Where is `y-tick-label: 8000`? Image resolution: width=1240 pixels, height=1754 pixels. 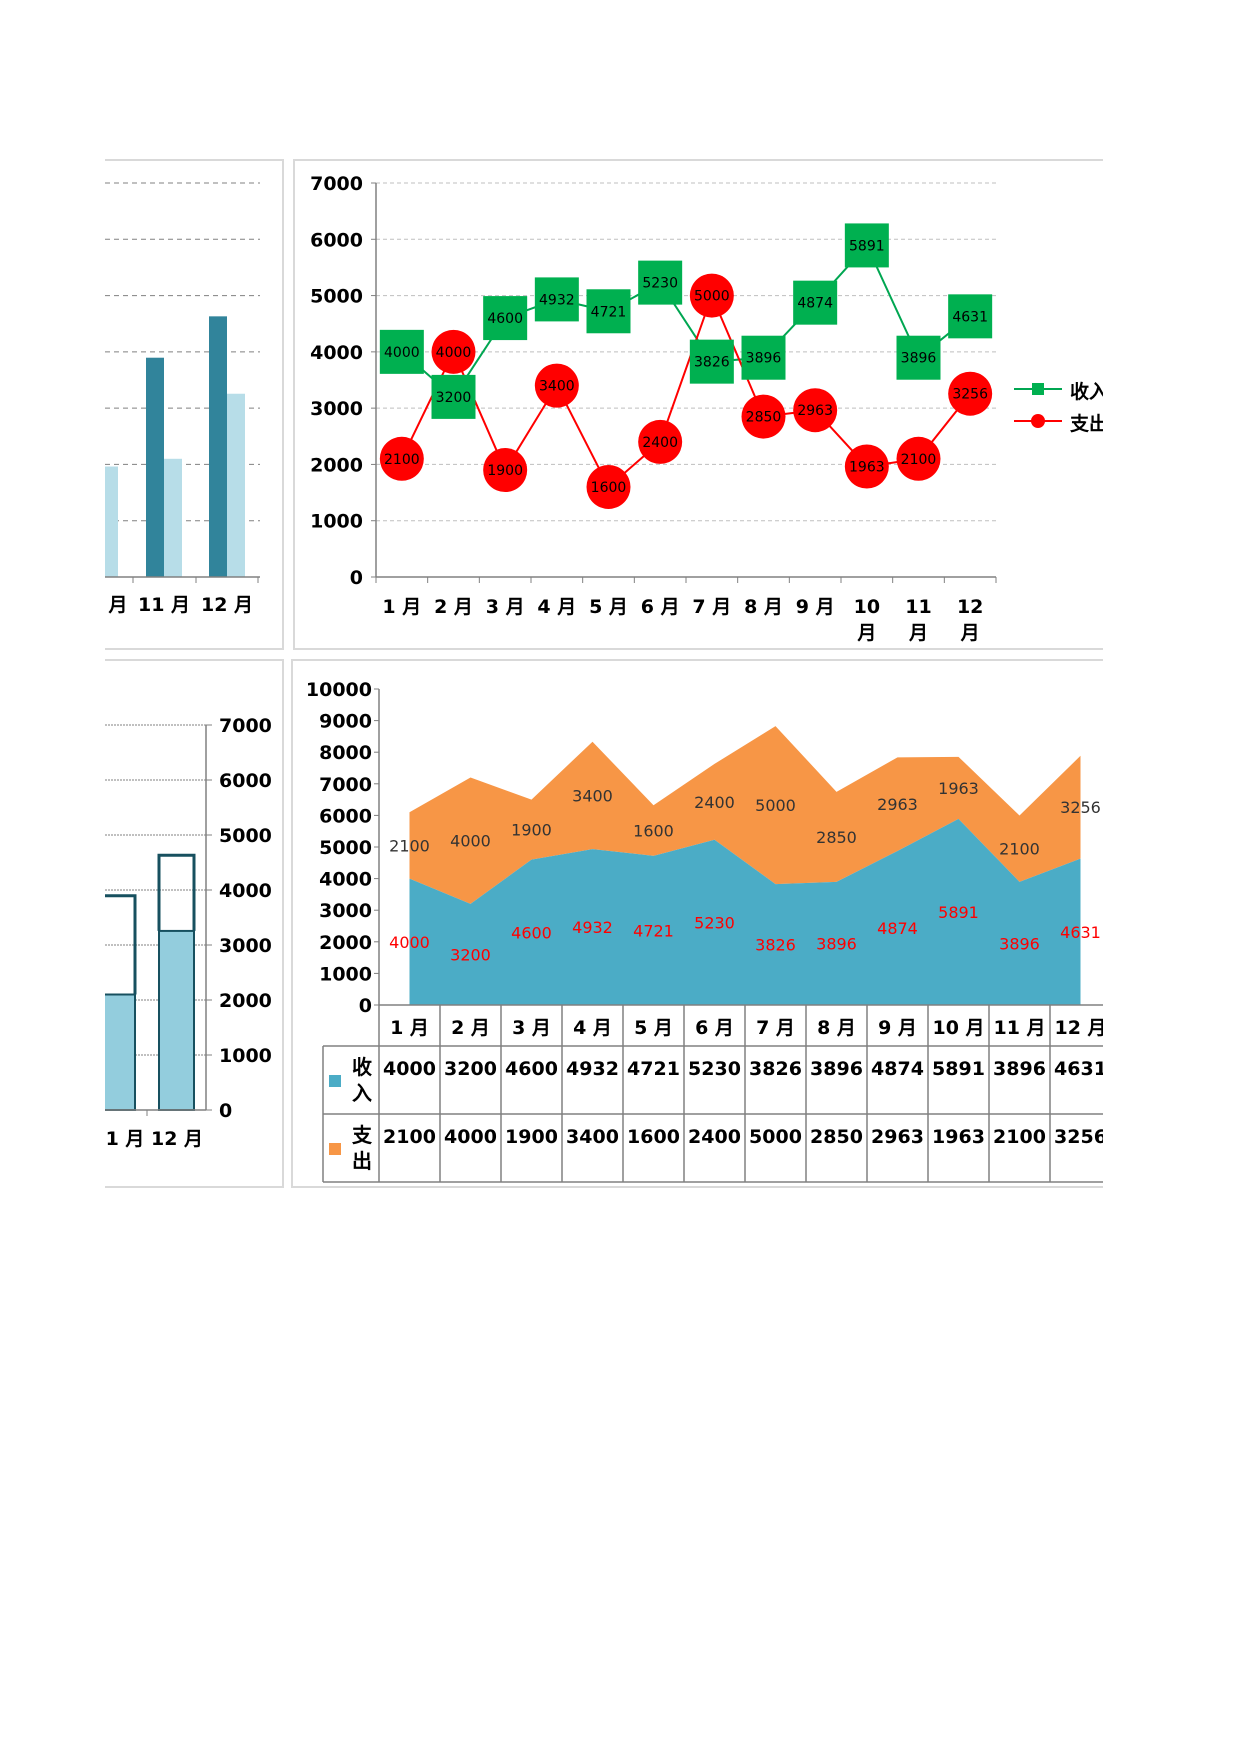
y-tick-label: 8000 is located at coordinates (345, 753).